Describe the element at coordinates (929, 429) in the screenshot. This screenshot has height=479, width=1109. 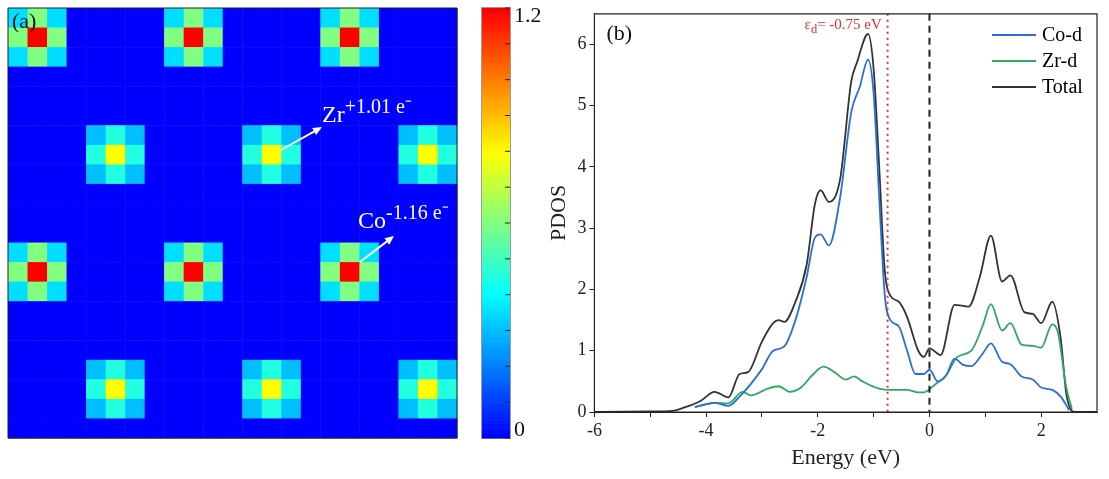
I see `x-tick-label: 0` at that location.